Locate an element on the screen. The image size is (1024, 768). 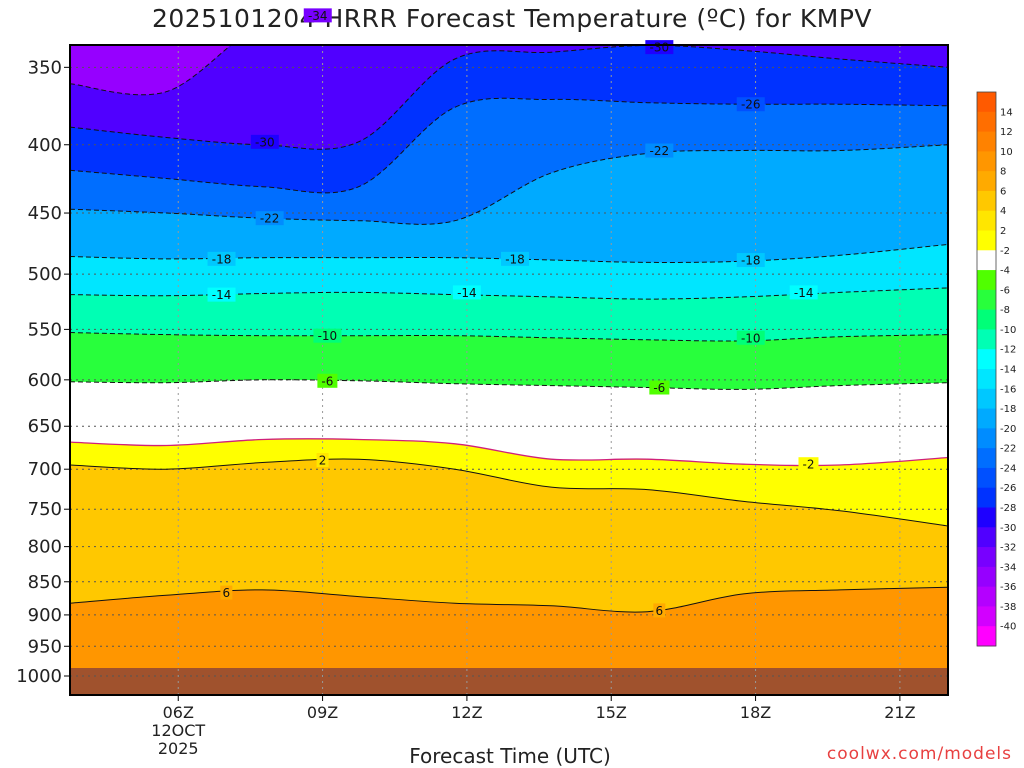
colorbar-label-1: 12 is located at coordinates (1006, 132).